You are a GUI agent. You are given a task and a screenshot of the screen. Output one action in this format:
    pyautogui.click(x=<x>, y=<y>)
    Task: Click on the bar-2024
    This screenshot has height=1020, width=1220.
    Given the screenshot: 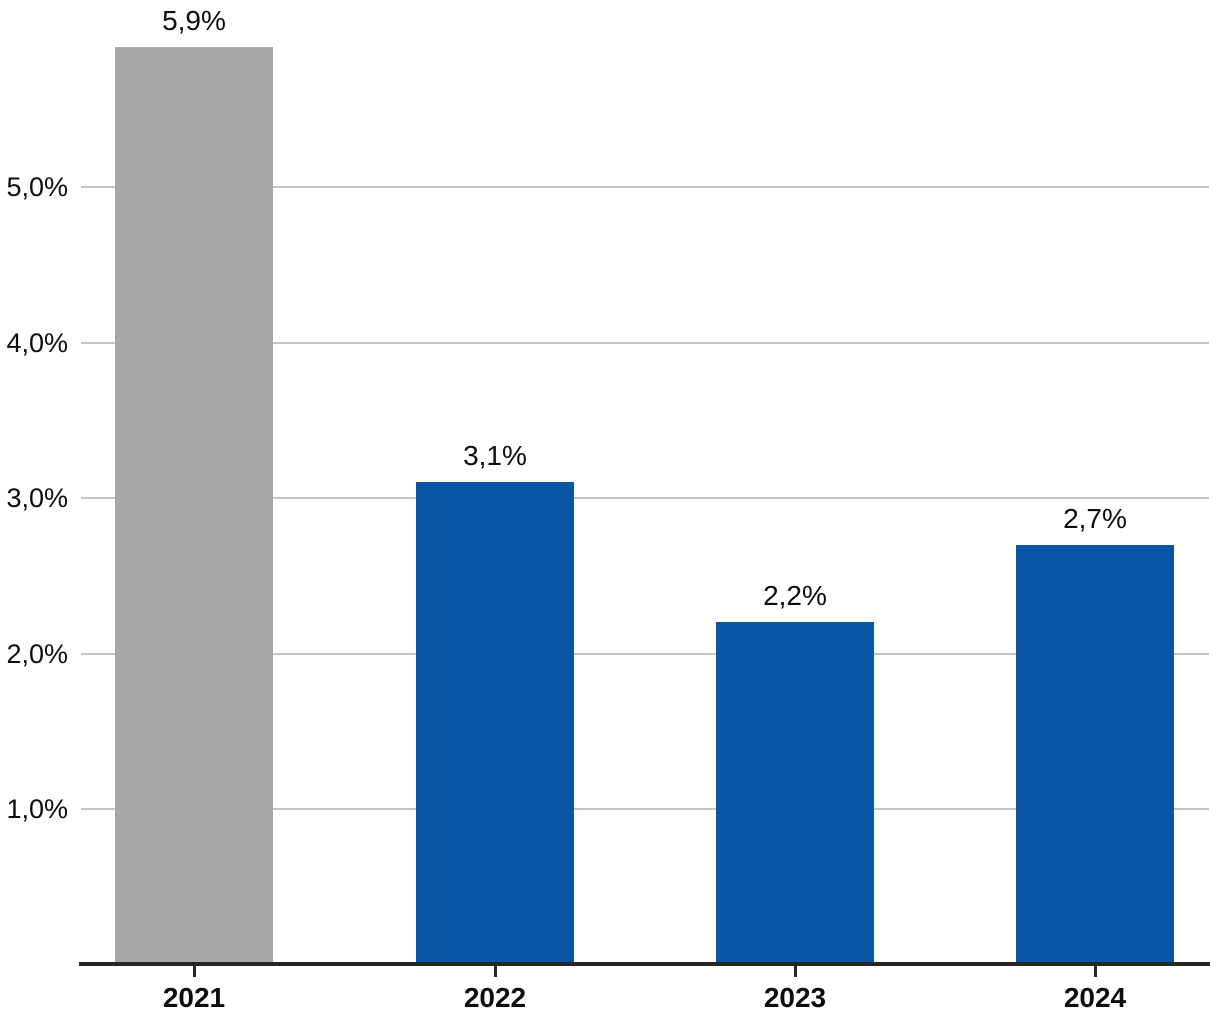 What is the action you would take?
    pyautogui.click(x=1095, y=754)
    